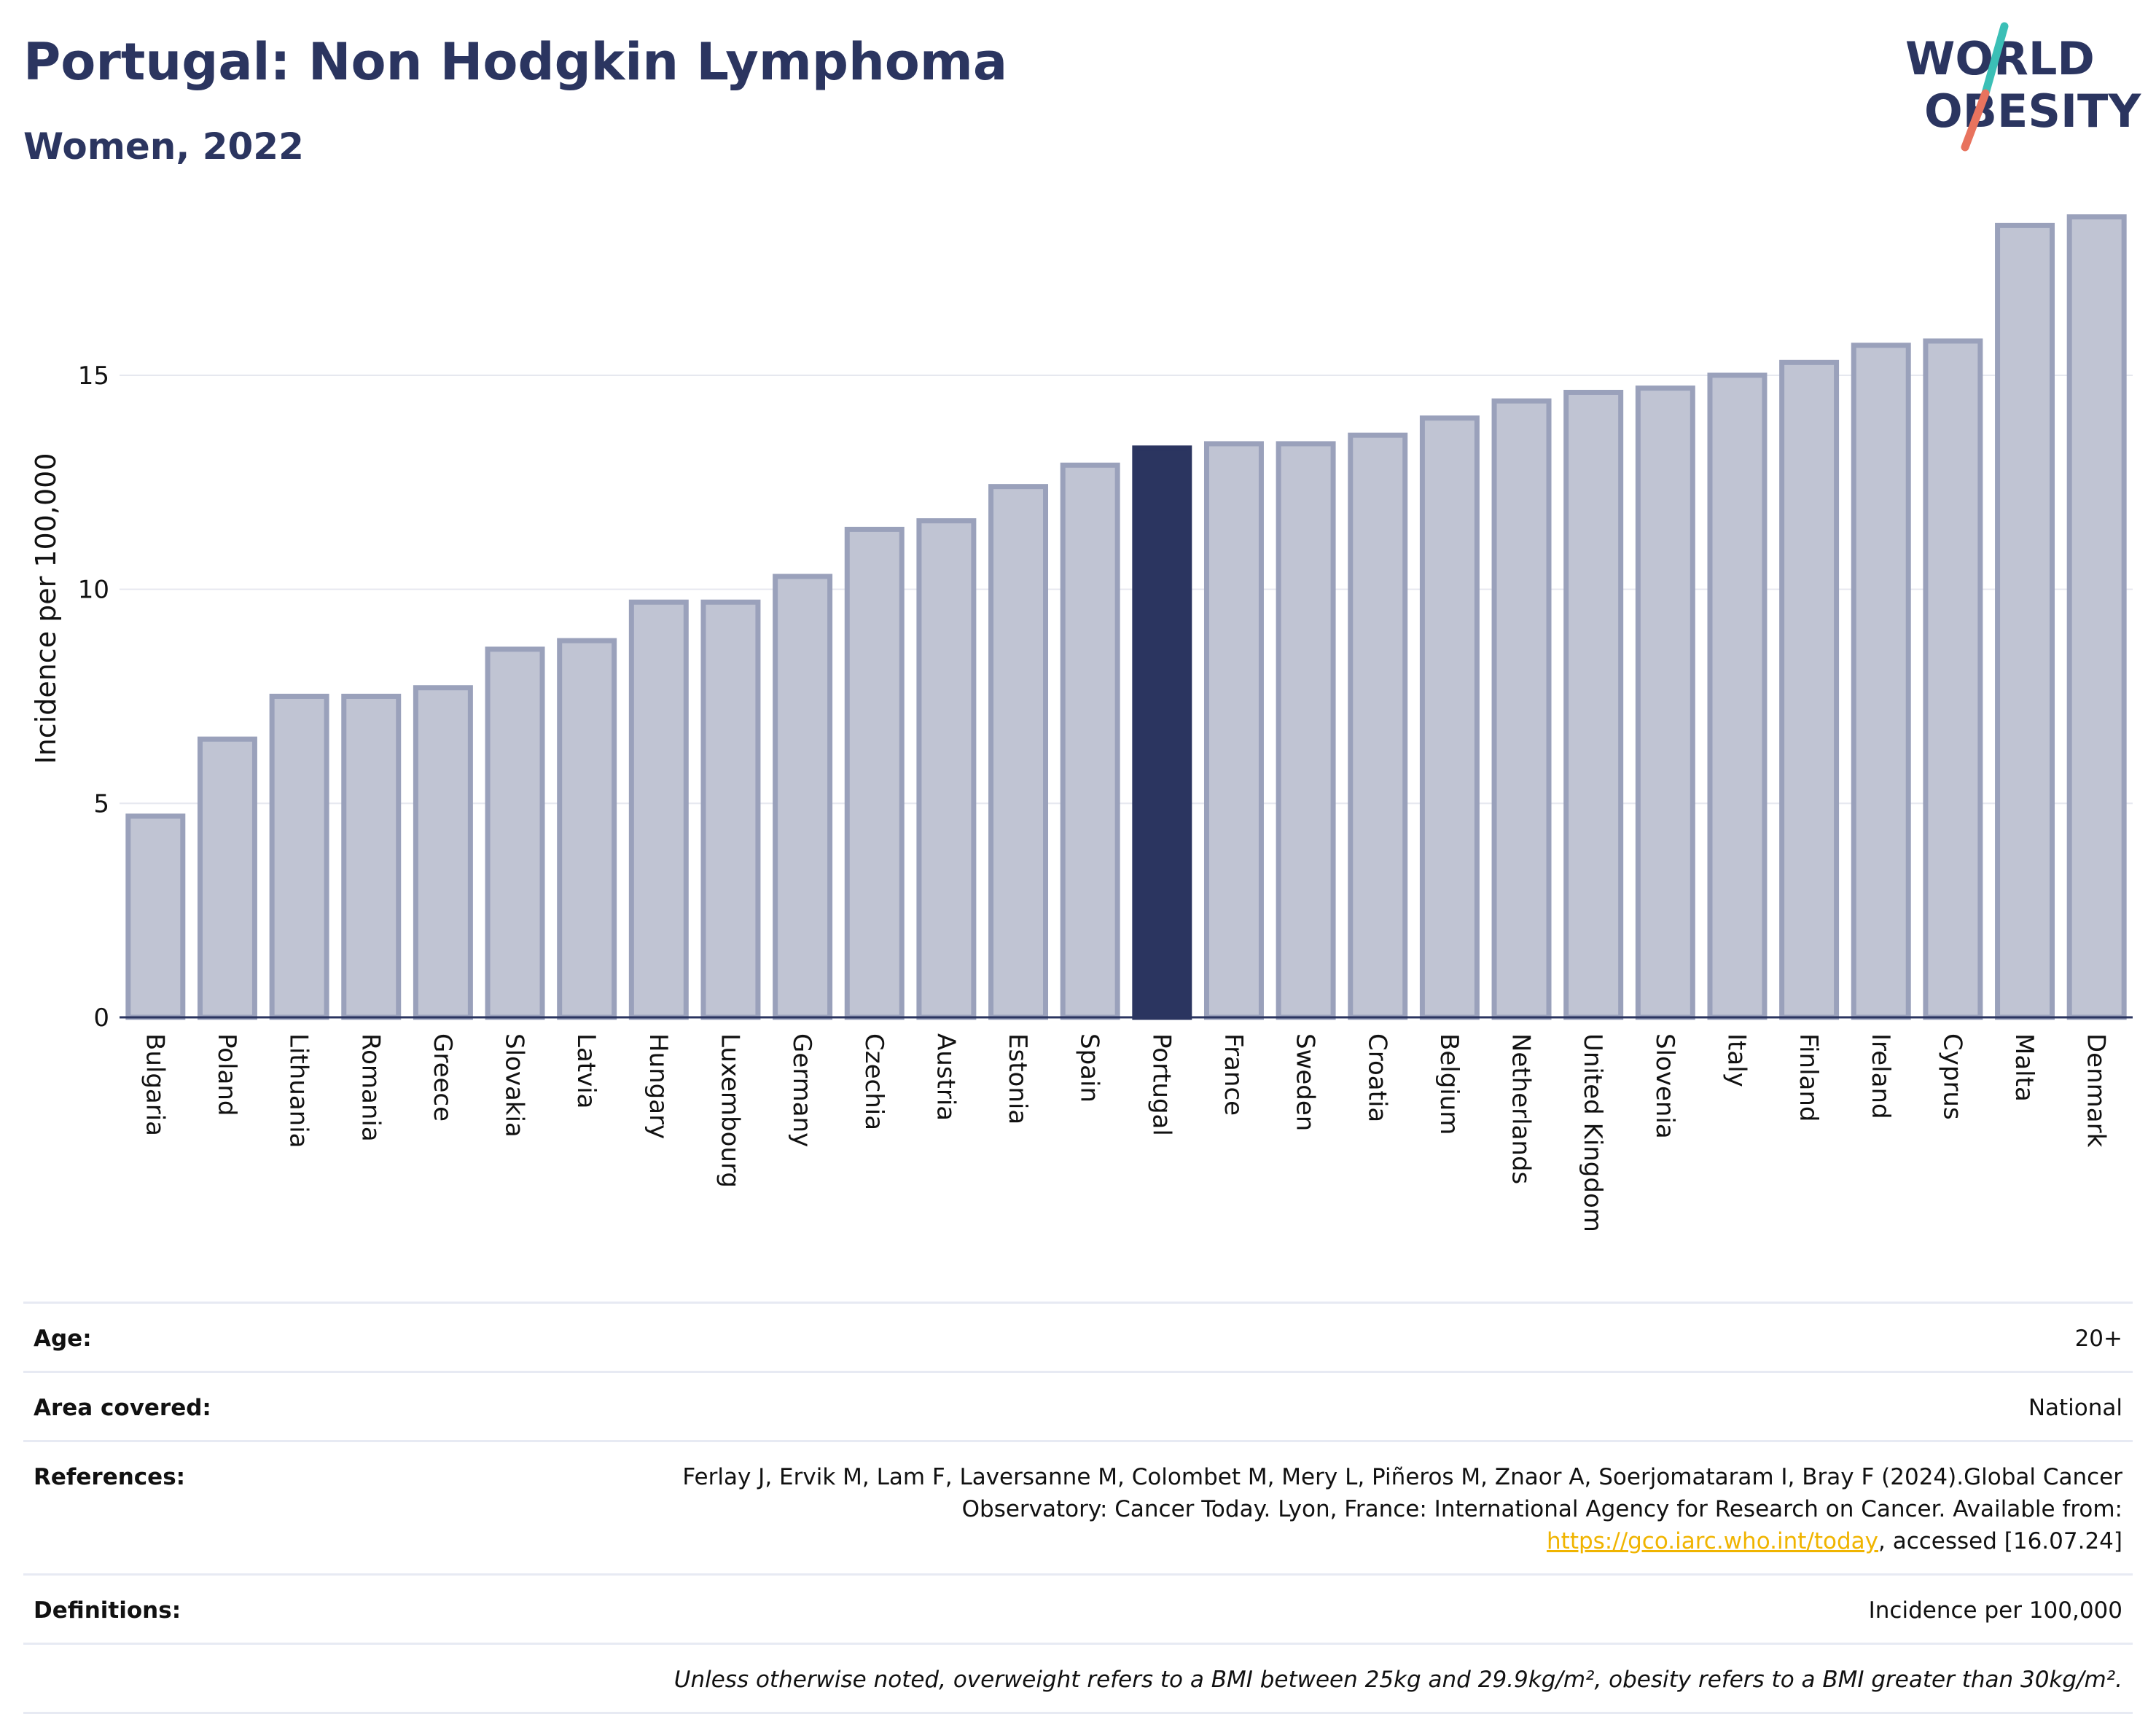 The image size is (2156, 1714). I want to click on x-tick-label: France, so click(1234, 1074).